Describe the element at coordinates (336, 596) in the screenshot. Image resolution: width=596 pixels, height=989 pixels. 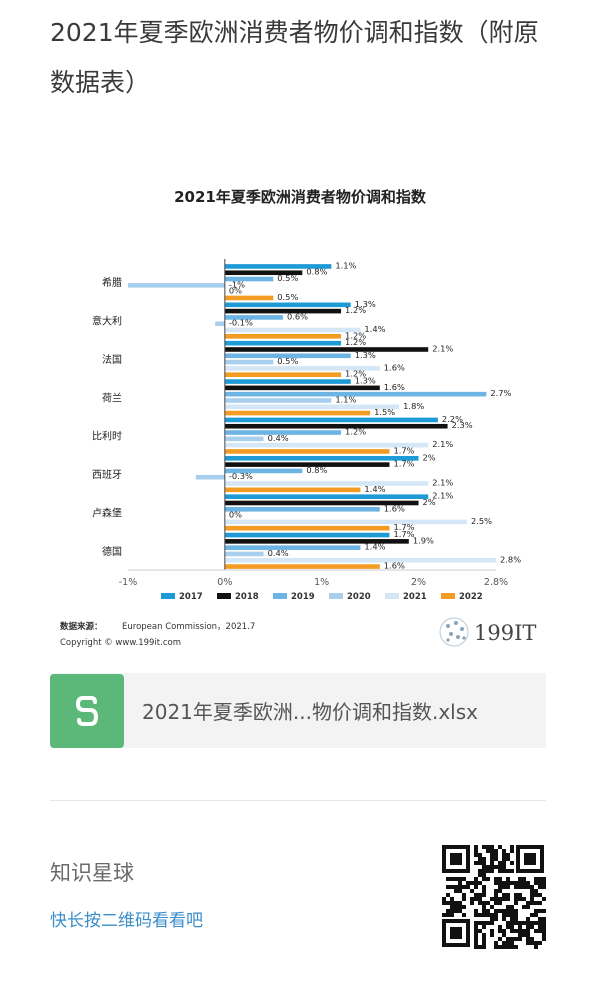
I see `legend-swatch-2020` at that location.